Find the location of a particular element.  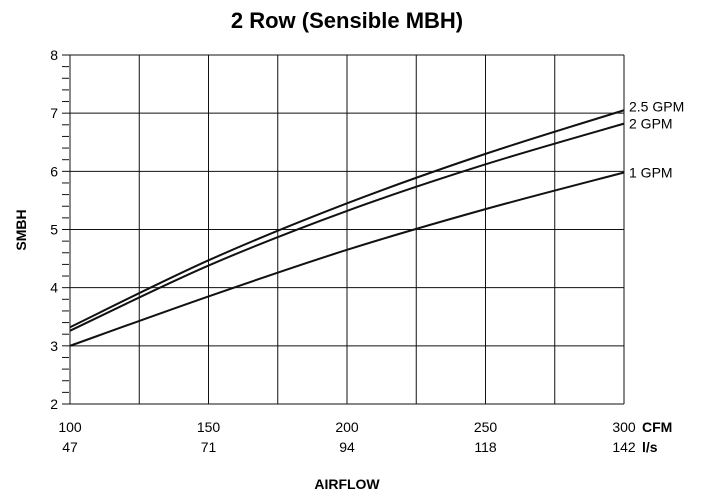

chart-title: 2 Row (Sensible MBH) is located at coordinates (347, 20).